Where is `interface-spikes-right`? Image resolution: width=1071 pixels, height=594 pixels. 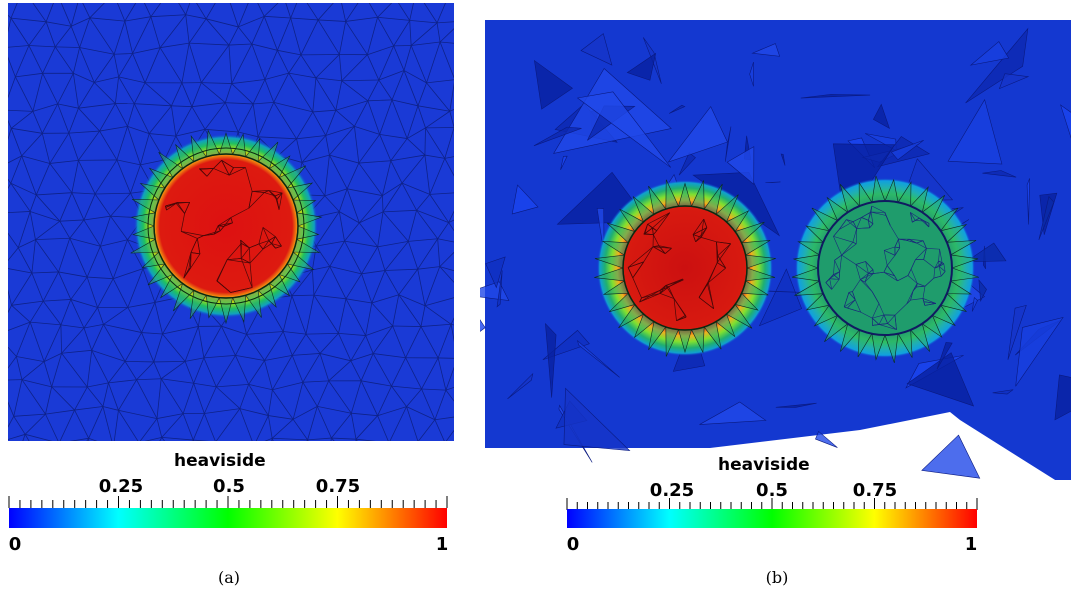
interface-spikes-right is located at coordinates (885, 269).